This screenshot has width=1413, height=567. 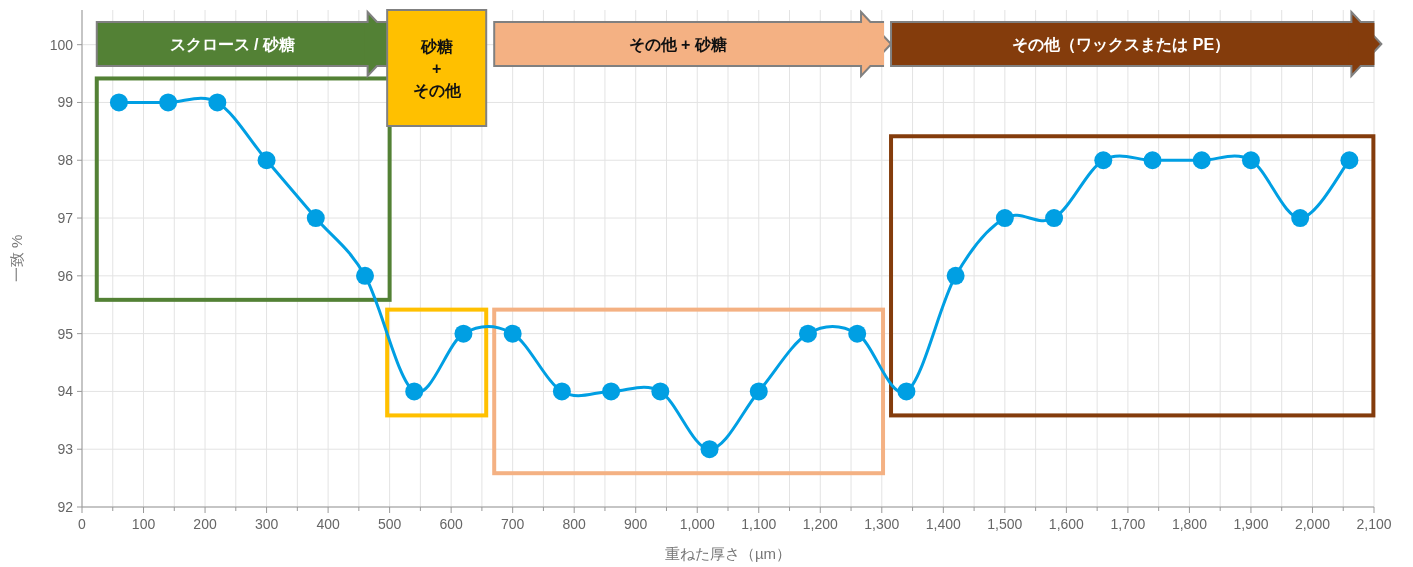 I want to click on band: 砂糖 + その他, so click(x=437, y=213).